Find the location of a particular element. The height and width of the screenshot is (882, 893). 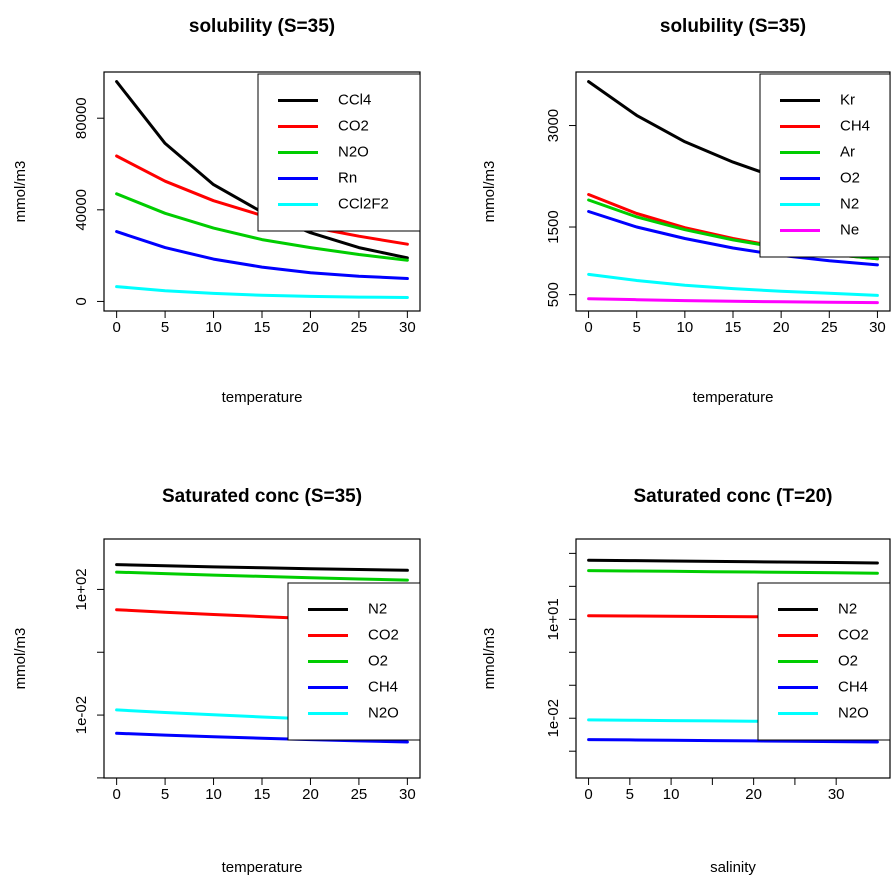

legend-label: CCl4 is located at coordinates (354, 99).